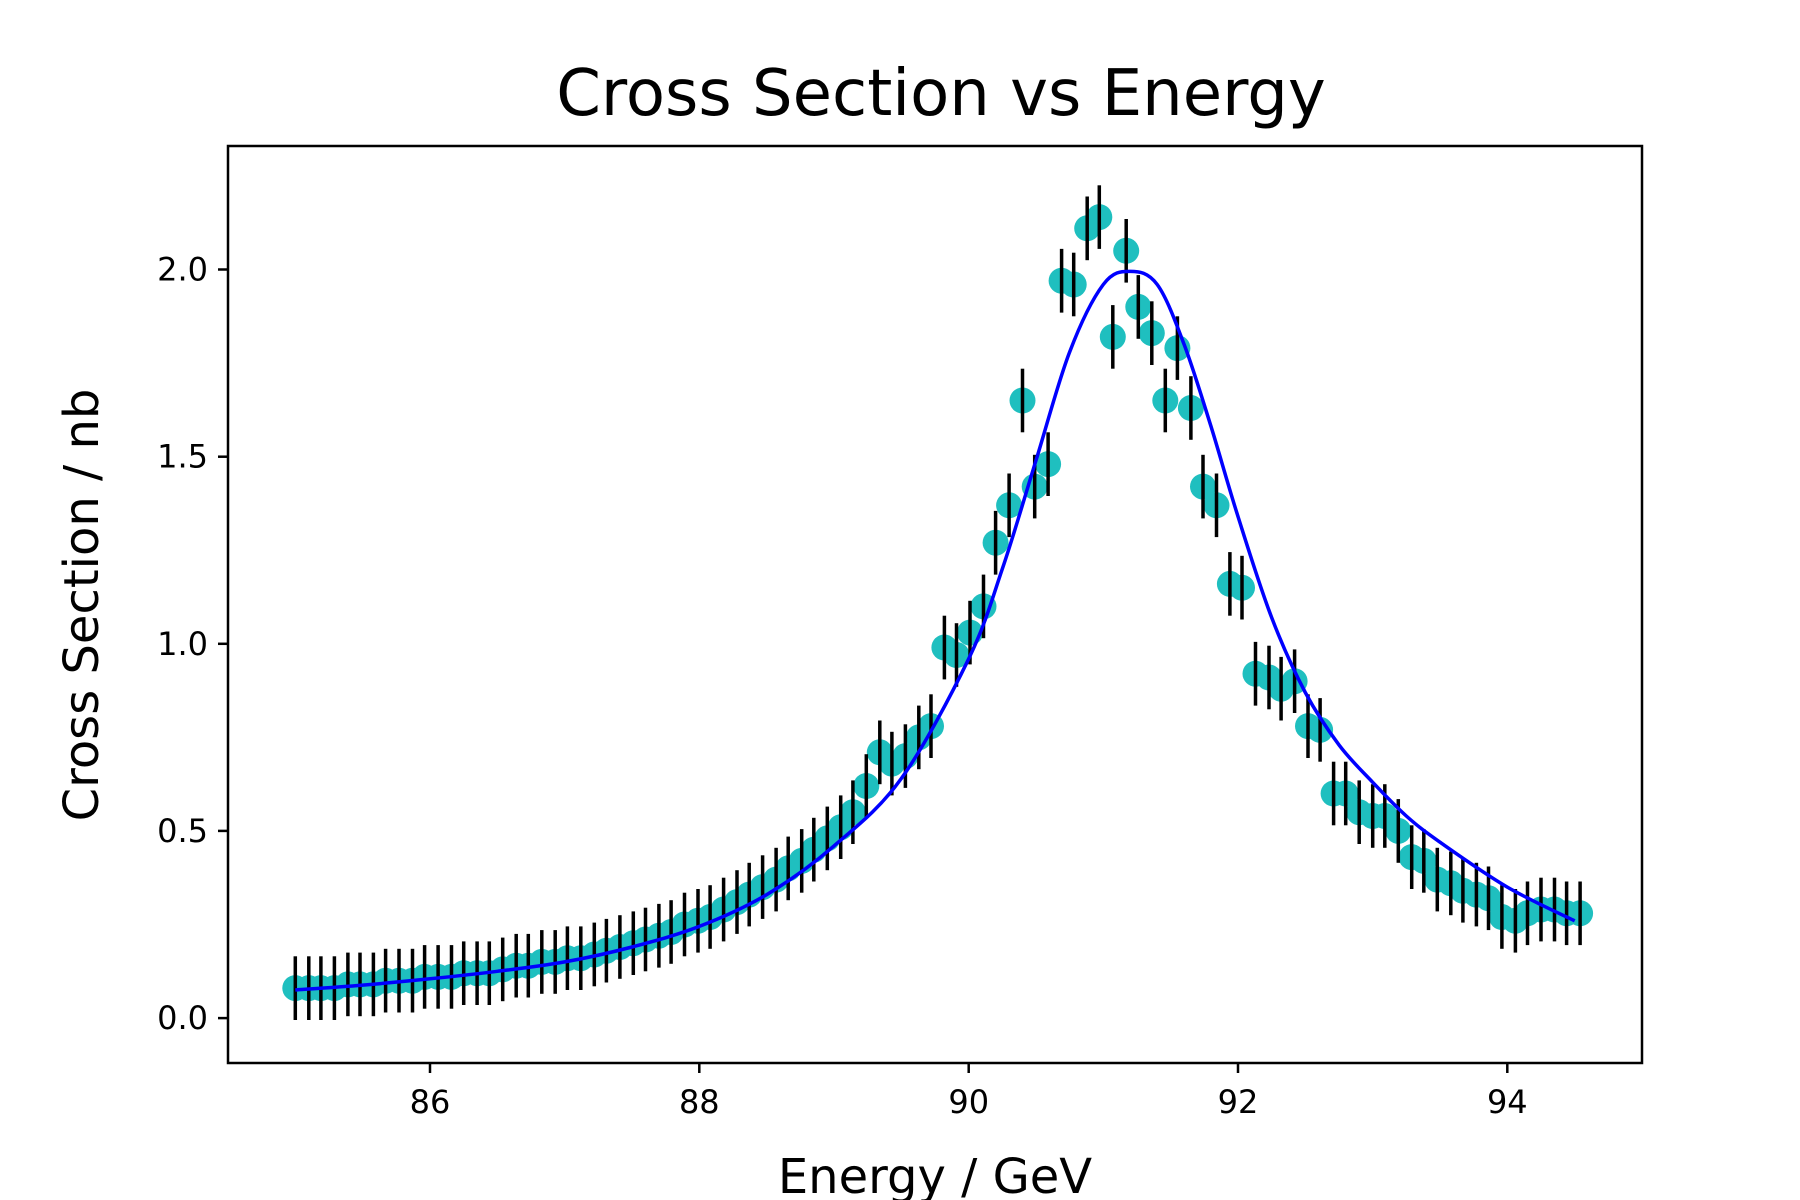 Image resolution: width=1800 pixels, height=1200 pixels. Describe the element at coordinates (182, 457) in the screenshot. I see `y-tick-label: 1.5` at that location.